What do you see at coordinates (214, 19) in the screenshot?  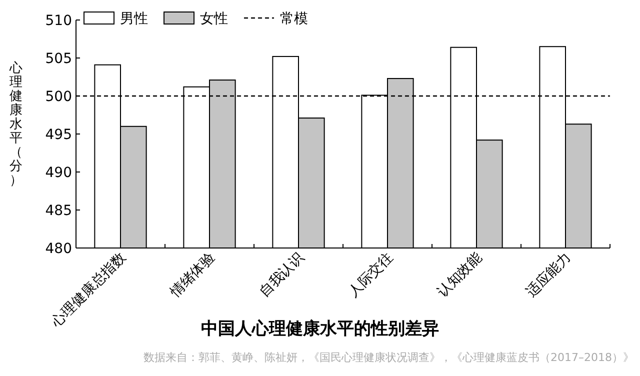 I see `legend-label: 女性` at bounding box center [214, 19].